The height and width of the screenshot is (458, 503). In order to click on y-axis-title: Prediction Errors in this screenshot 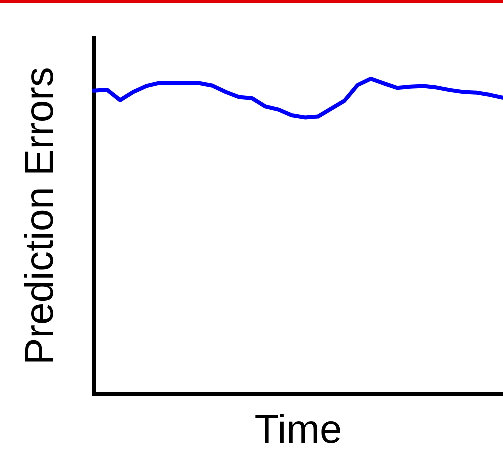, I will do `click(40, 216)`.